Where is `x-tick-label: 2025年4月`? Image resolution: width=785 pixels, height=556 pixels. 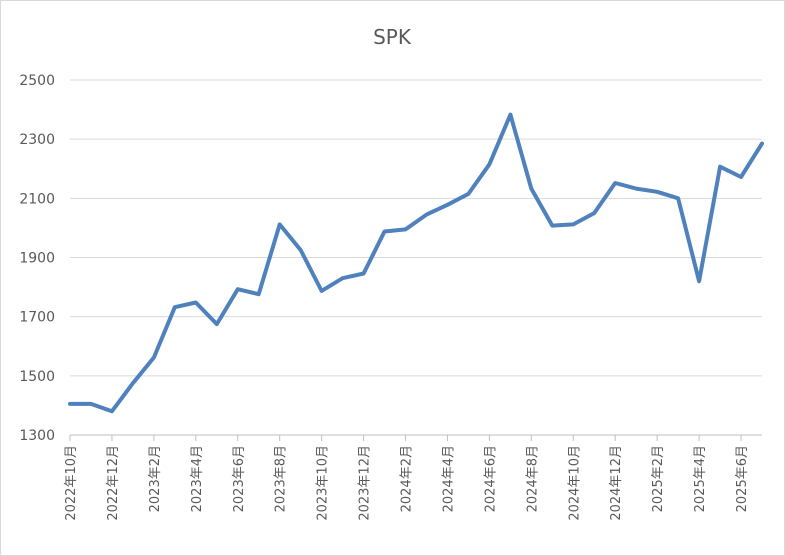
x-tick-label: 2025年4月 is located at coordinates (700, 478).